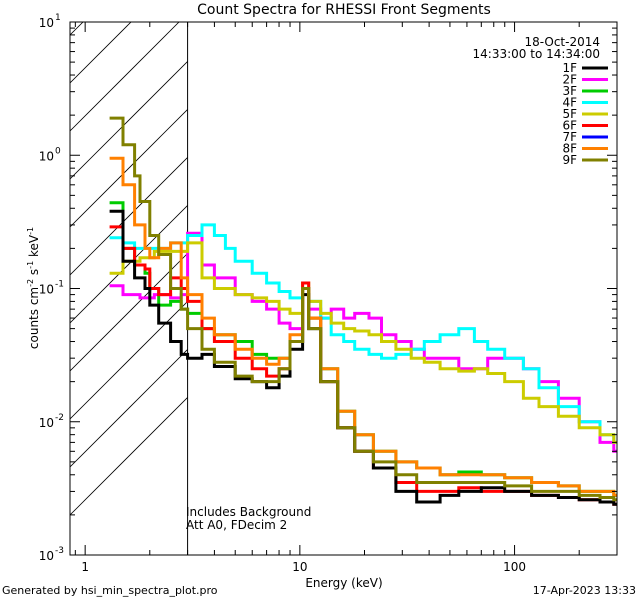 This screenshot has width=640, height=600. What do you see at coordinates (110, 590) in the screenshot?
I see `footer-generated-by: Generated by hsi_min_spectra_plot.pro` at bounding box center [110, 590].